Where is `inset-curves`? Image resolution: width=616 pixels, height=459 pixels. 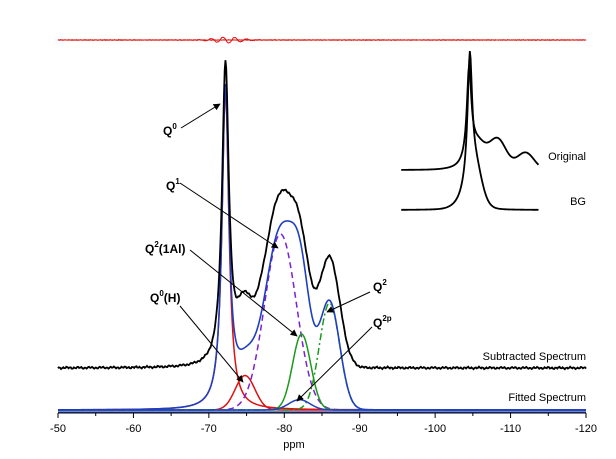
inset-curves is located at coordinates (470, 131).